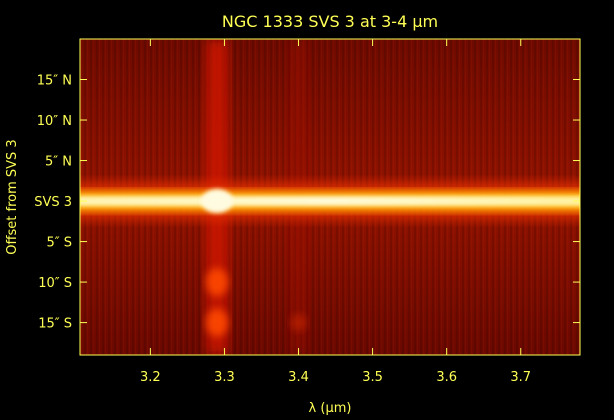 This screenshot has height=420, width=614. Describe the element at coordinates (520, 377) in the screenshot. I see `x-tick-label: 3.7` at that location.